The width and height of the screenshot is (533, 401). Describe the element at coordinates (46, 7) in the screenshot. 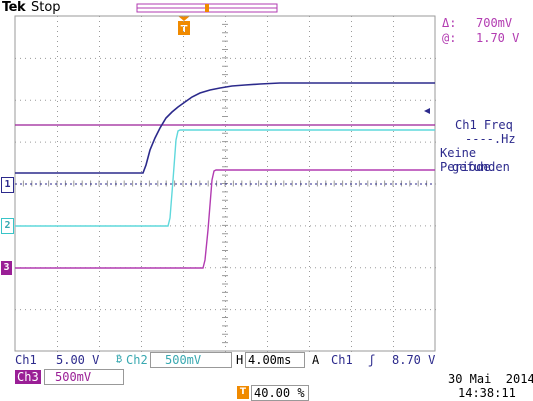

I see `acquisition-status: Stop` at that location.